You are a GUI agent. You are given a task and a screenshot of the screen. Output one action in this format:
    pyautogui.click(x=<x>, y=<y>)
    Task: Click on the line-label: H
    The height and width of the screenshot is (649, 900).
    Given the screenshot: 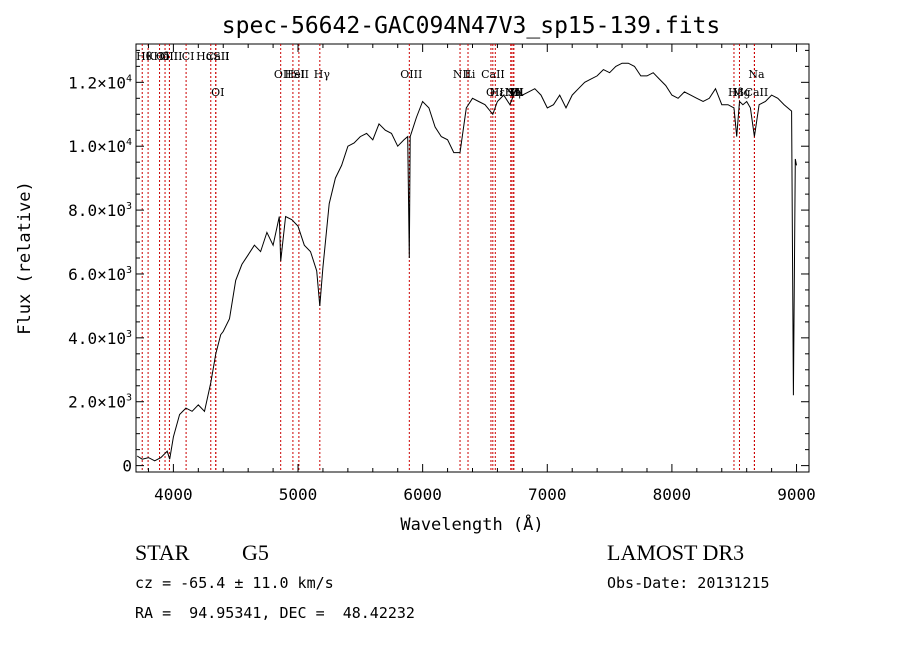 What is the action you would take?
    pyautogui.click(x=514, y=92)
    